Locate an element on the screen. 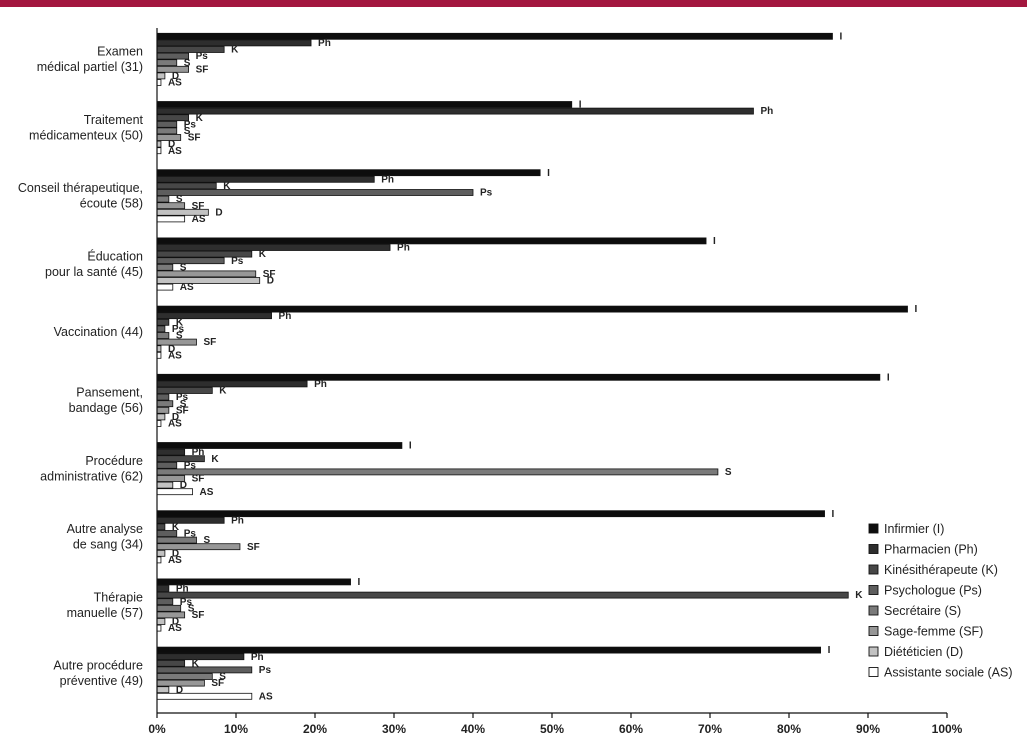  top-accent-bar is located at coordinates (513, 3).